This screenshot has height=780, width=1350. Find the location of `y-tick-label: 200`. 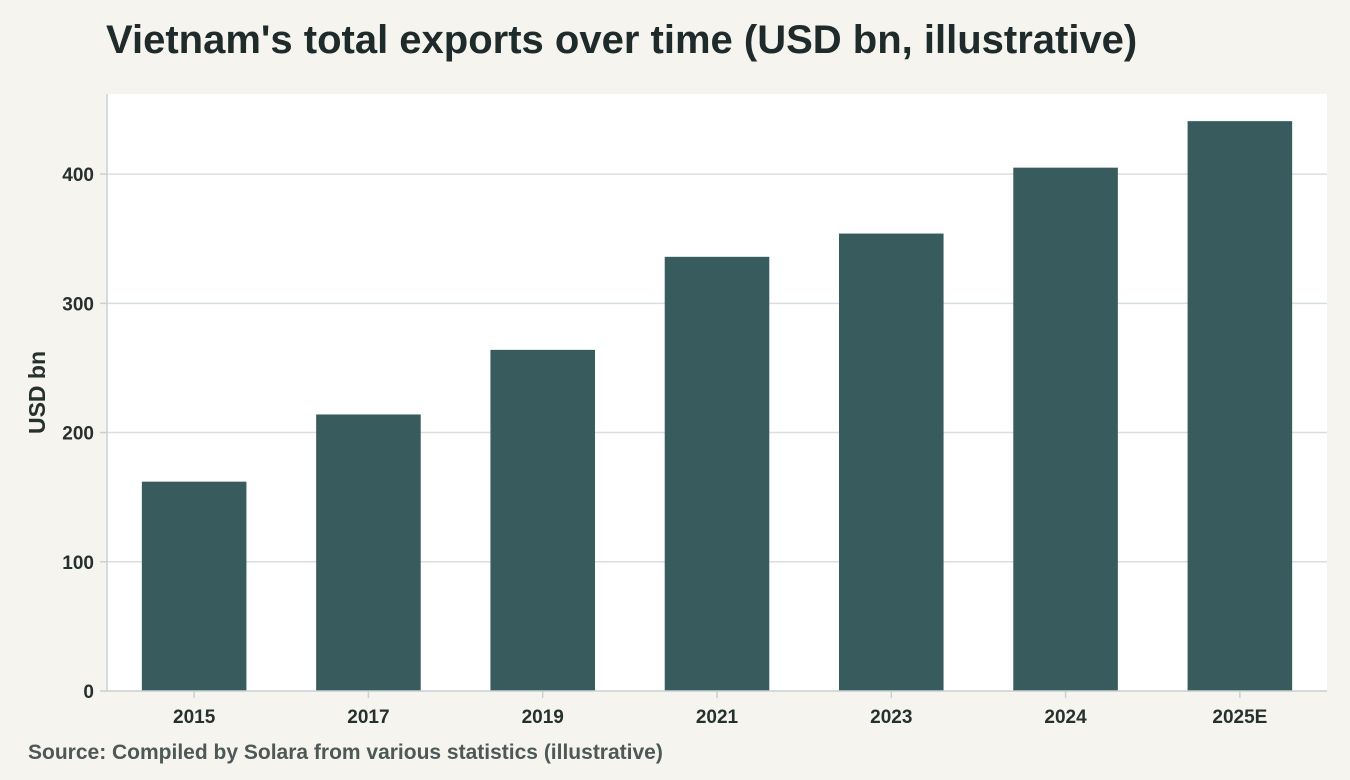

y-tick-label: 200 is located at coordinates (78, 434).